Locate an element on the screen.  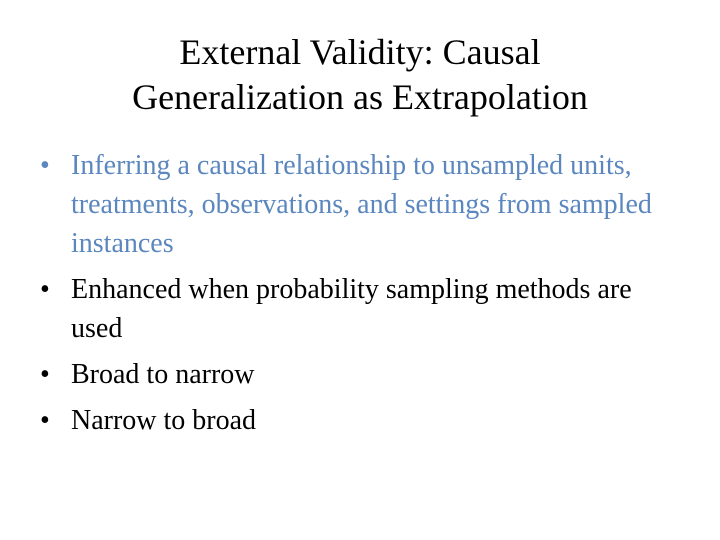
bullet-text: Broad to narrow is located at coordinates (163, 374).